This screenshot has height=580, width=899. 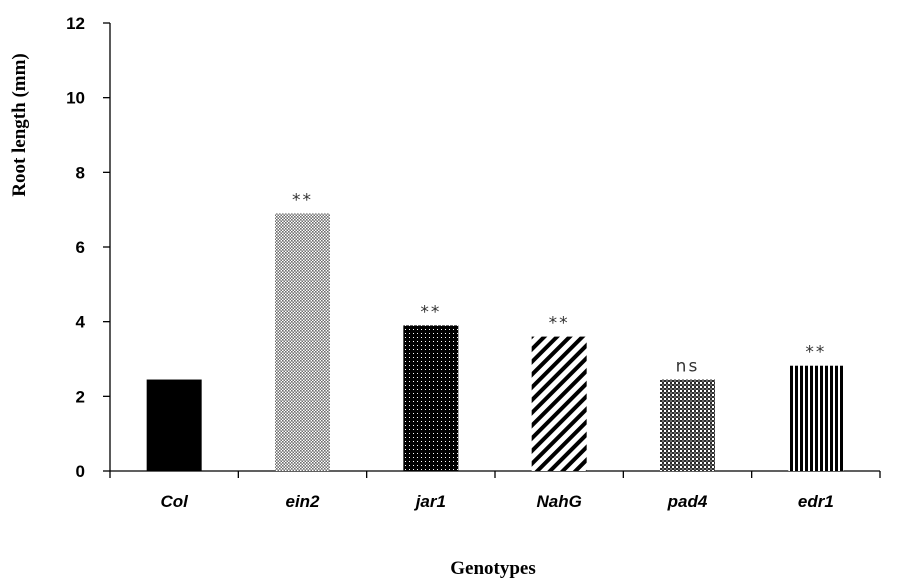 What do you see at coordinates (88, 247) in the screenshot?
I see `y-axis: 0 2 4 6 8 10 12` at bounding box center [88, 247].